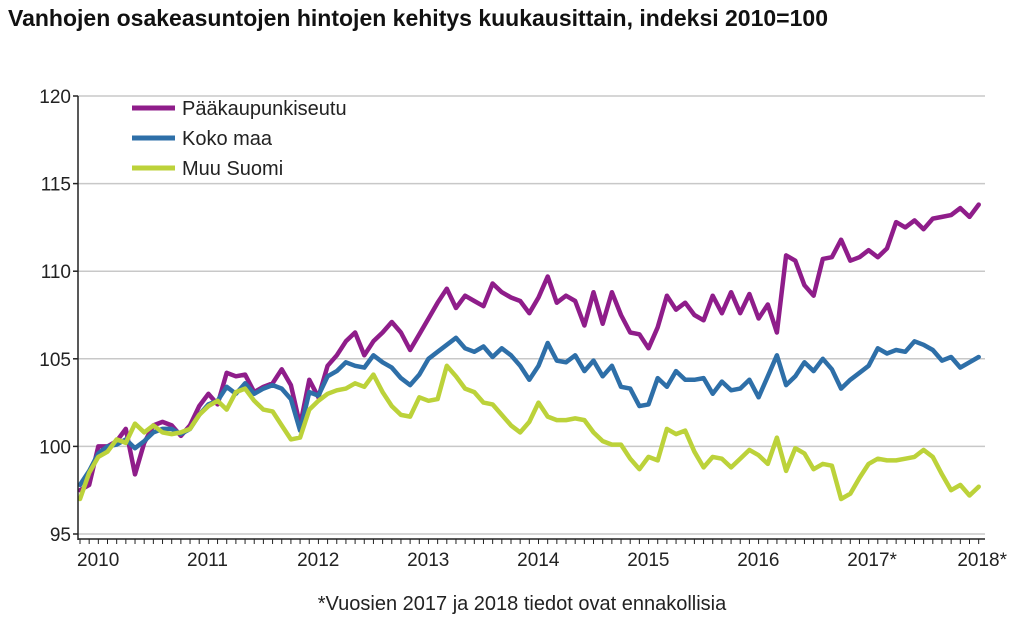  Describe the element at coordinates (98, 560) in the screenshot. I see `x-tick-label: 2010` at that location.